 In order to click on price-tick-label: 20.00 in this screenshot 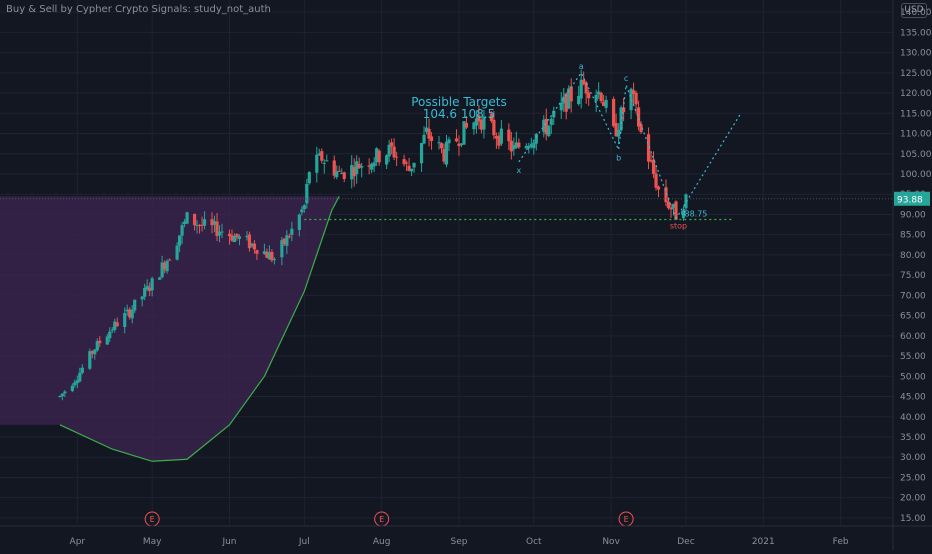, I will do `click(913, 499)`.